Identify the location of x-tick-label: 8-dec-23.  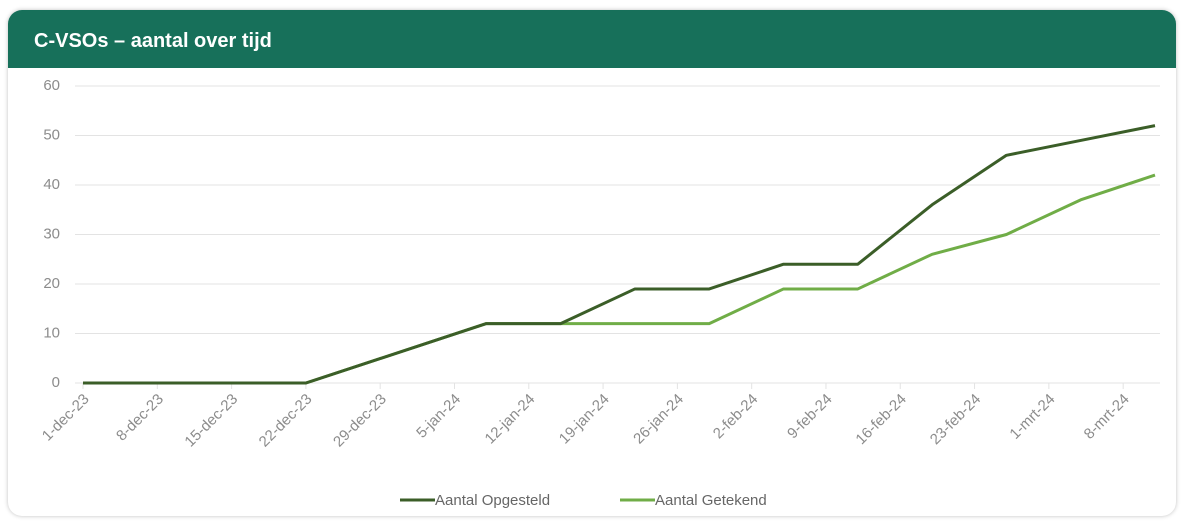
(140, 418).